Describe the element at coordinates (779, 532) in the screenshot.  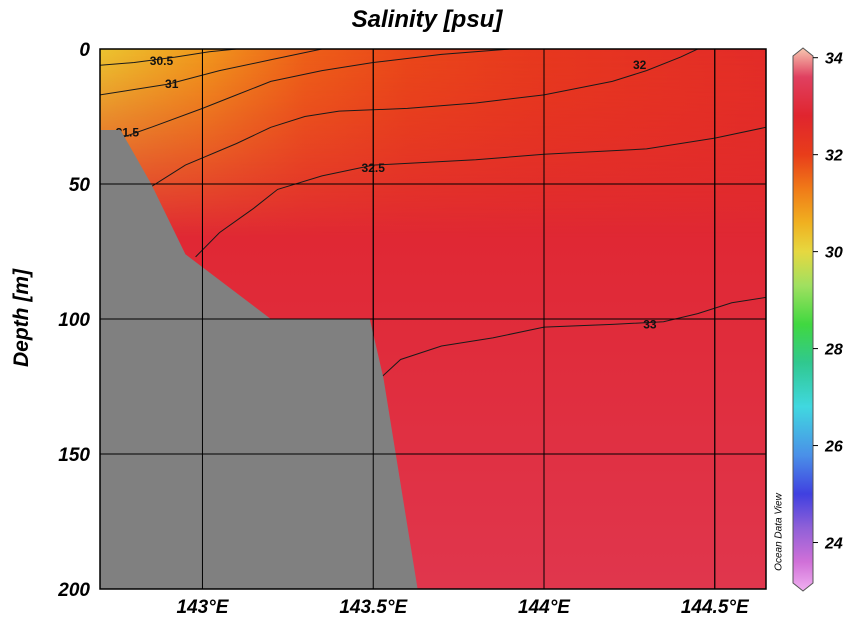
I see `ocean-data-view-watermark: Ocean Data View` at that location.